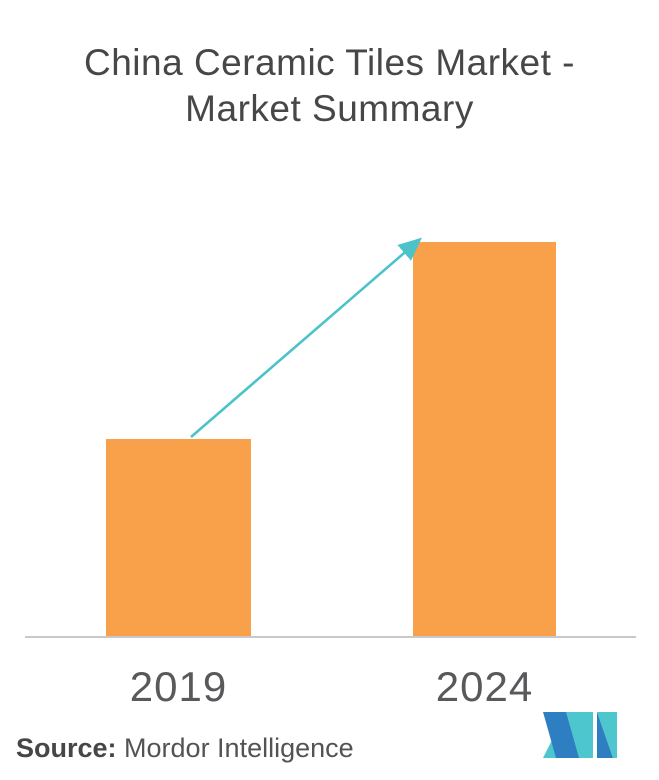  I want to click on source-text: Mordor Intelligence, so click(235, 748).